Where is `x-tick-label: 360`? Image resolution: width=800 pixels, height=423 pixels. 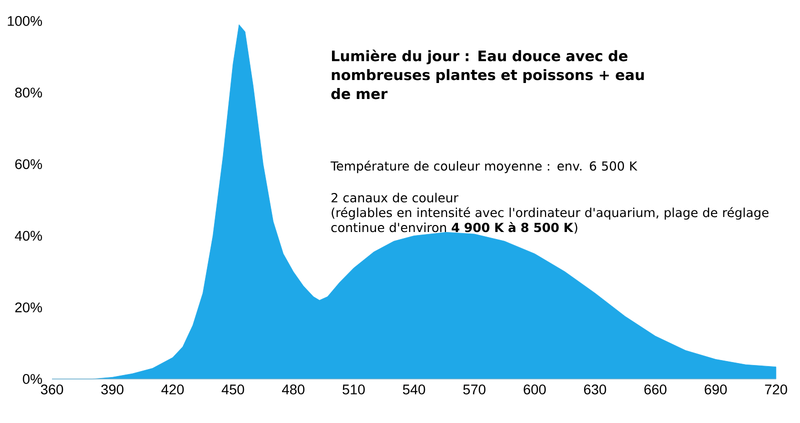
x-tick-label: 360 is located at coordinates (52, 389).